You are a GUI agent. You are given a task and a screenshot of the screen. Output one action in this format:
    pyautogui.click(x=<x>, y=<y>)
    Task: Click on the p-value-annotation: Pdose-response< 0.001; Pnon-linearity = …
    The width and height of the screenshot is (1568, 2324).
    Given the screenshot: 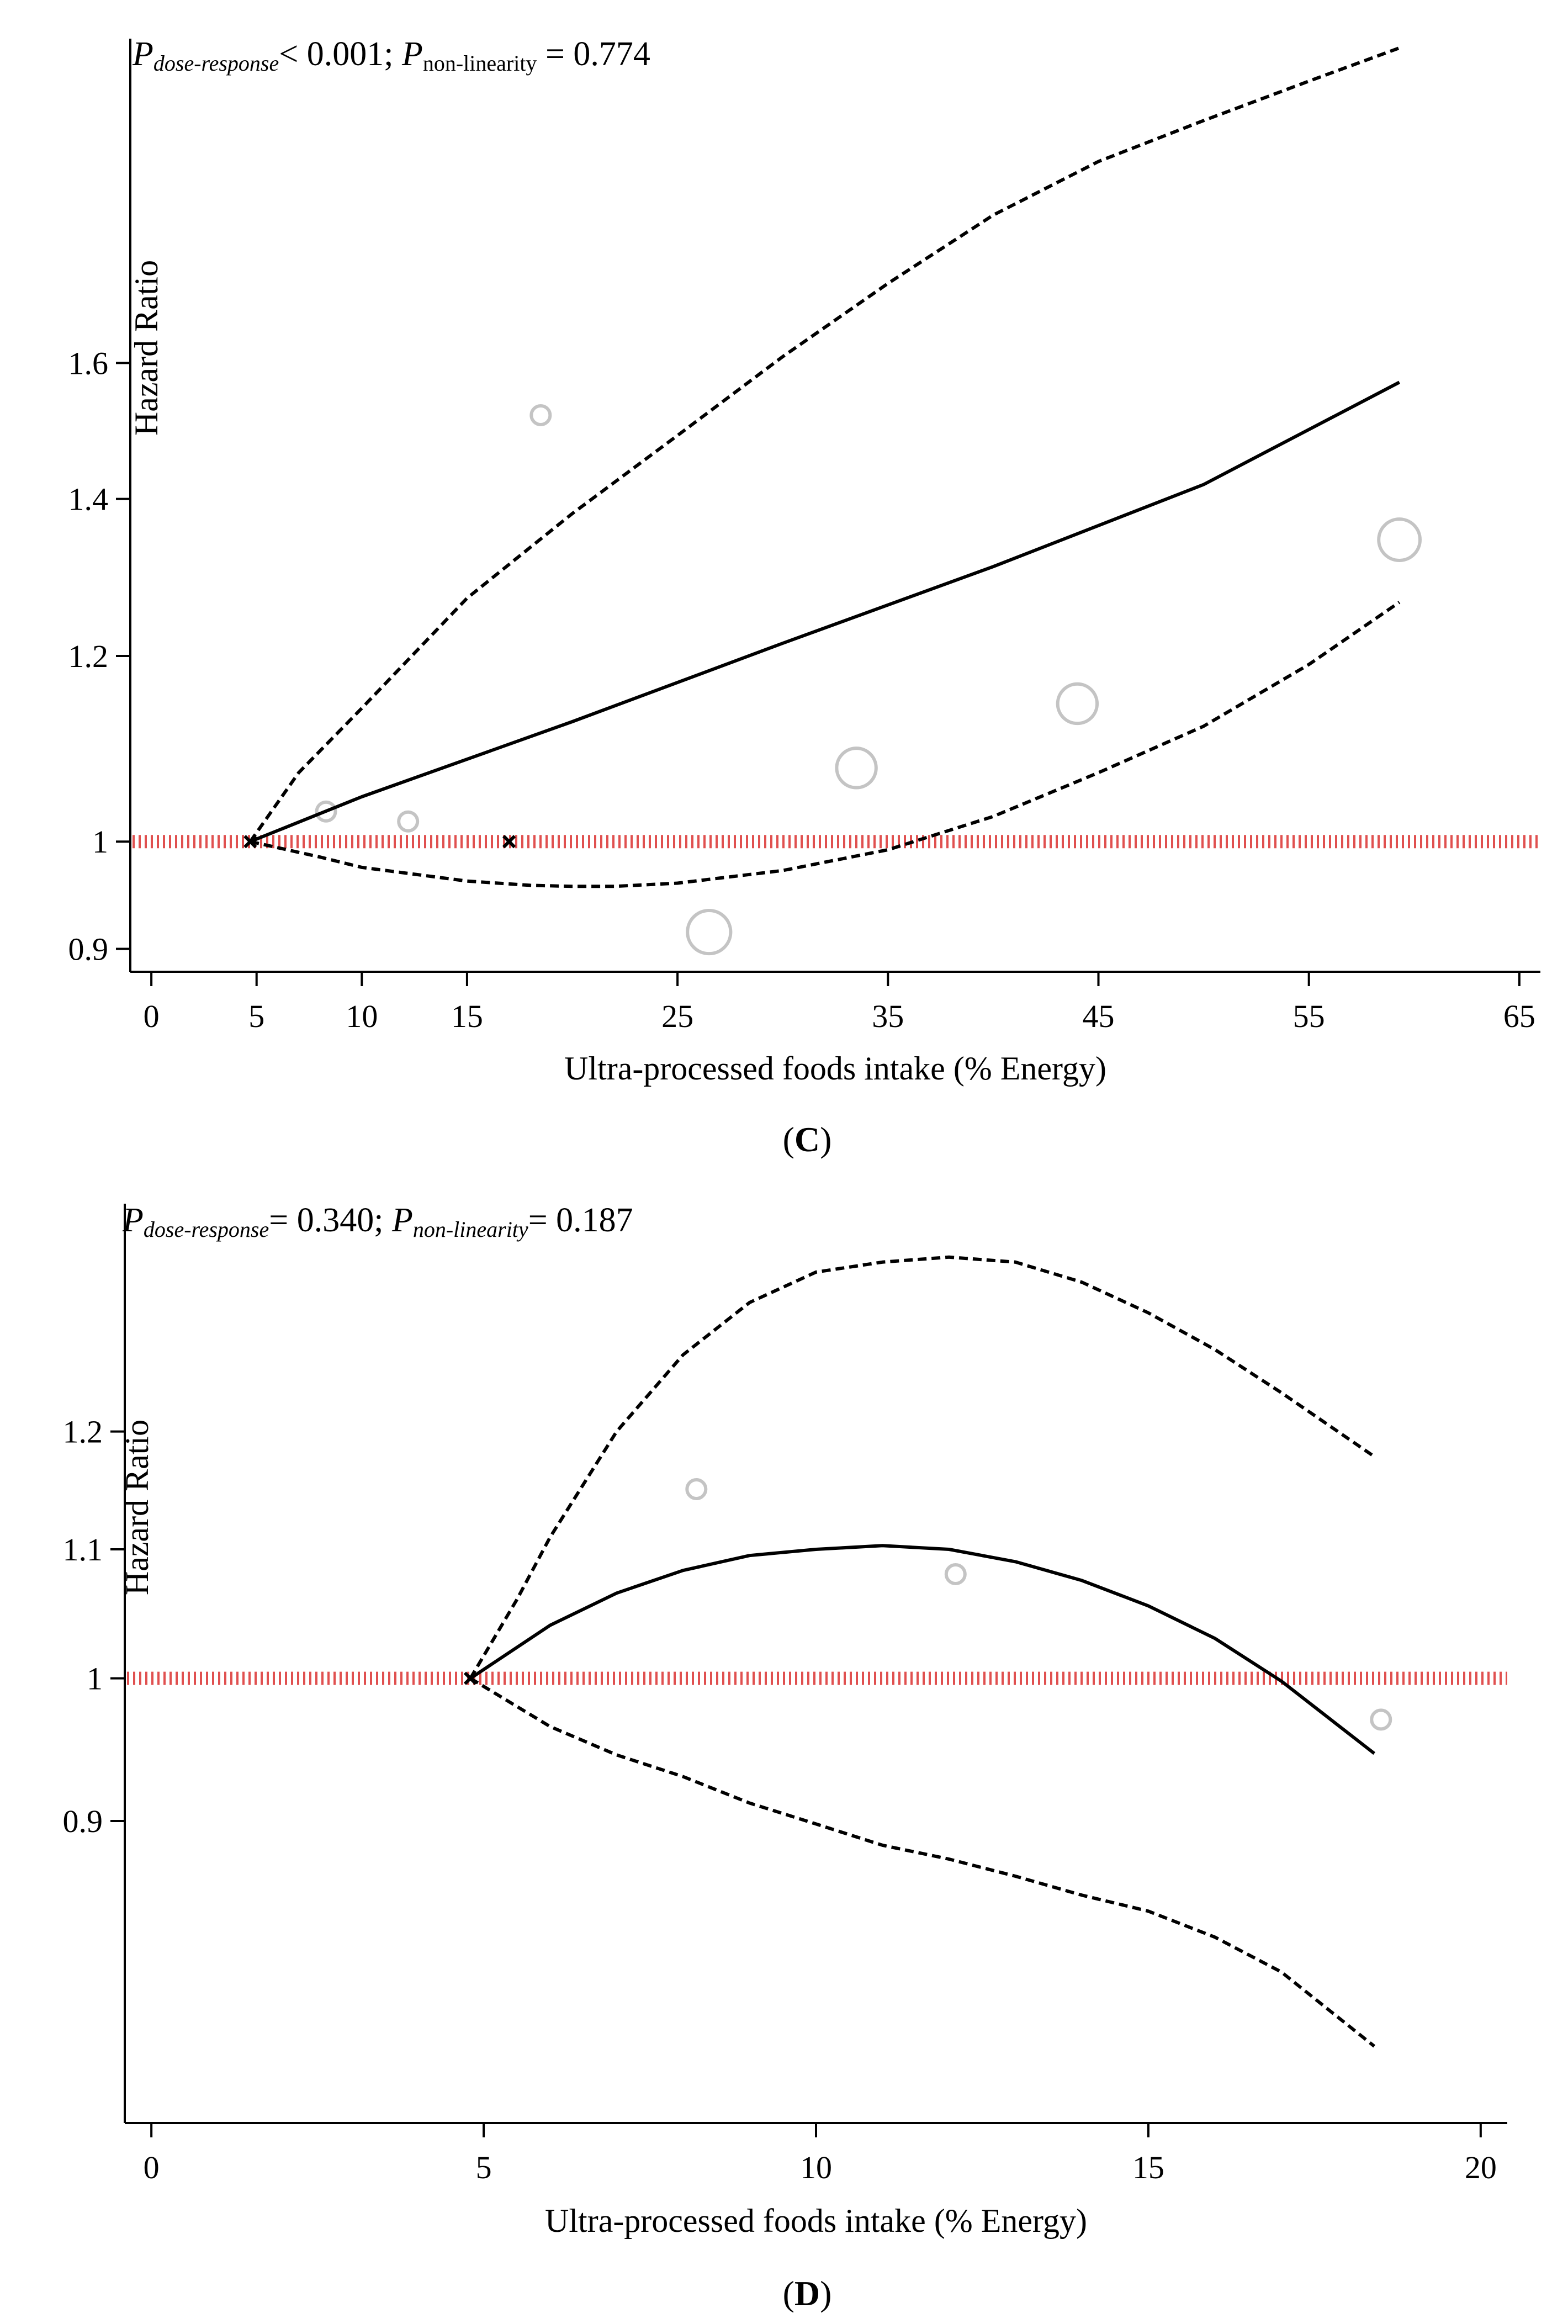 What is the action you would take?
    pyautogui.click(x=391, y=55)
    